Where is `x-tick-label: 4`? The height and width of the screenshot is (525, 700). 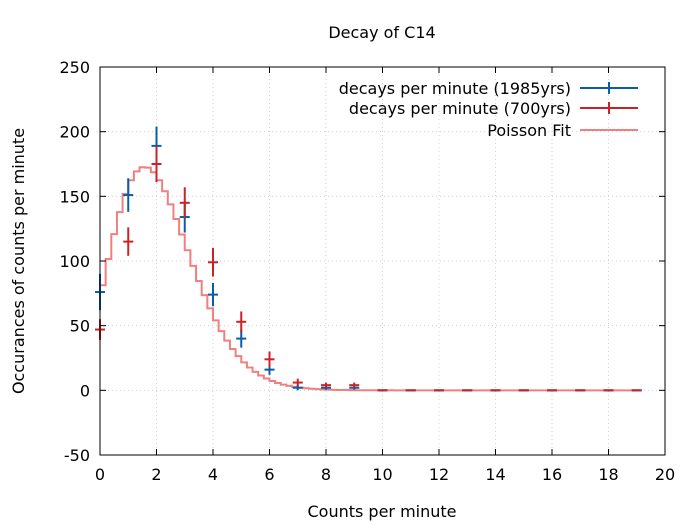 x-tick-label: 4 is located at coordinates (213, 474).